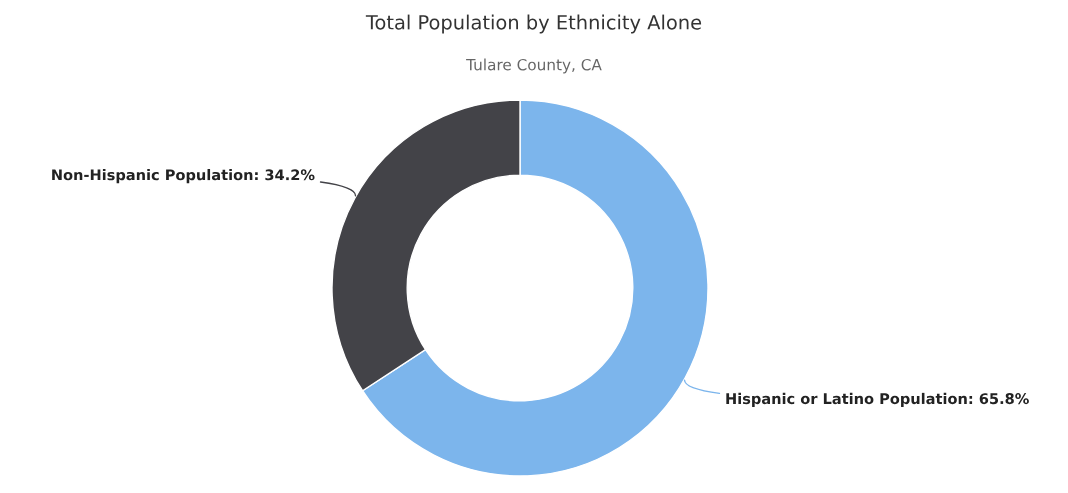  Describe the element at coordinates (534, 66) in the screenshot. I see `chart-subtitle: Tulare County, CA` at that location.